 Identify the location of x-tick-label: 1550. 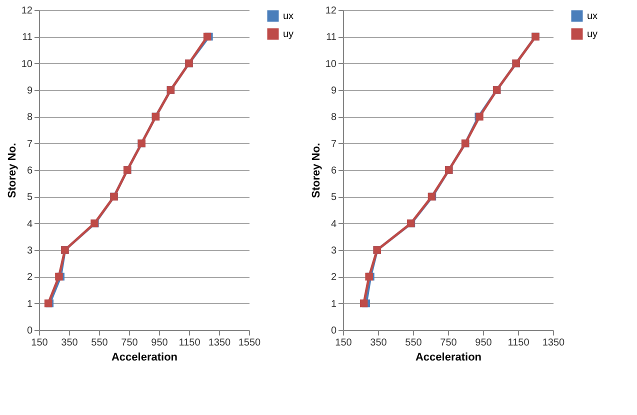
(250, 343).